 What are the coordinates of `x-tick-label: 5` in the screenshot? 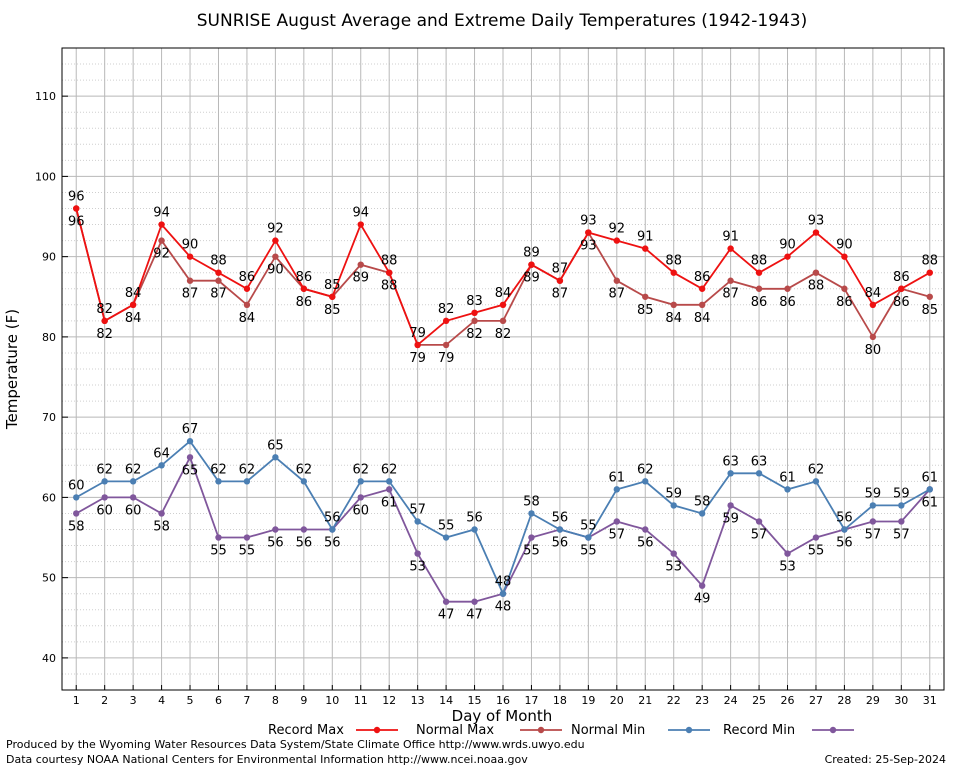 It's located at (190, 700).